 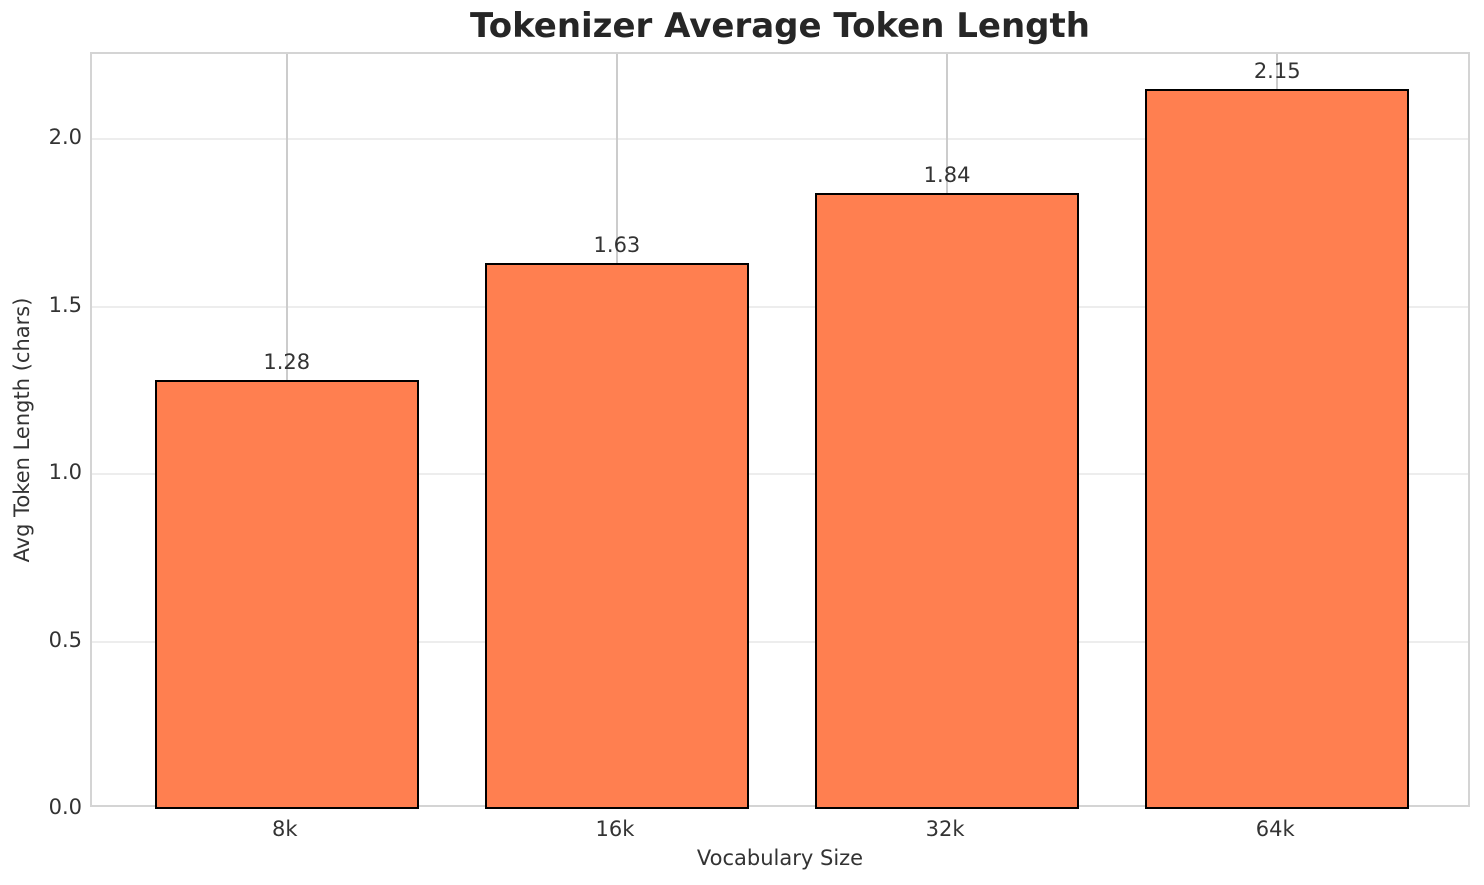 I want to click on bar-16k, so click(x=616, y=536).